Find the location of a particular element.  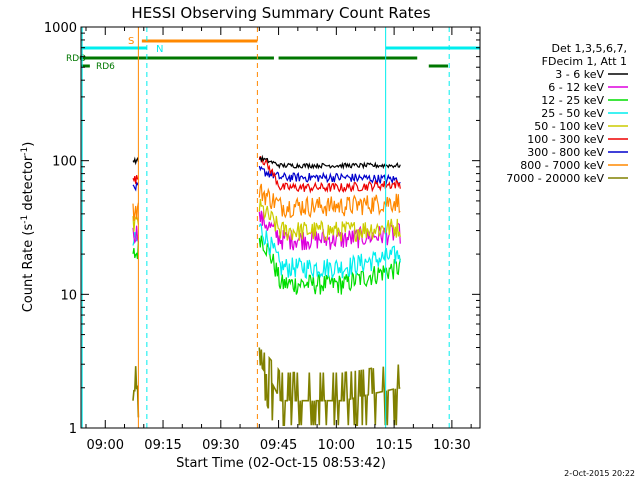

y-tick-label: 10 is located at coordinates (68, 295).